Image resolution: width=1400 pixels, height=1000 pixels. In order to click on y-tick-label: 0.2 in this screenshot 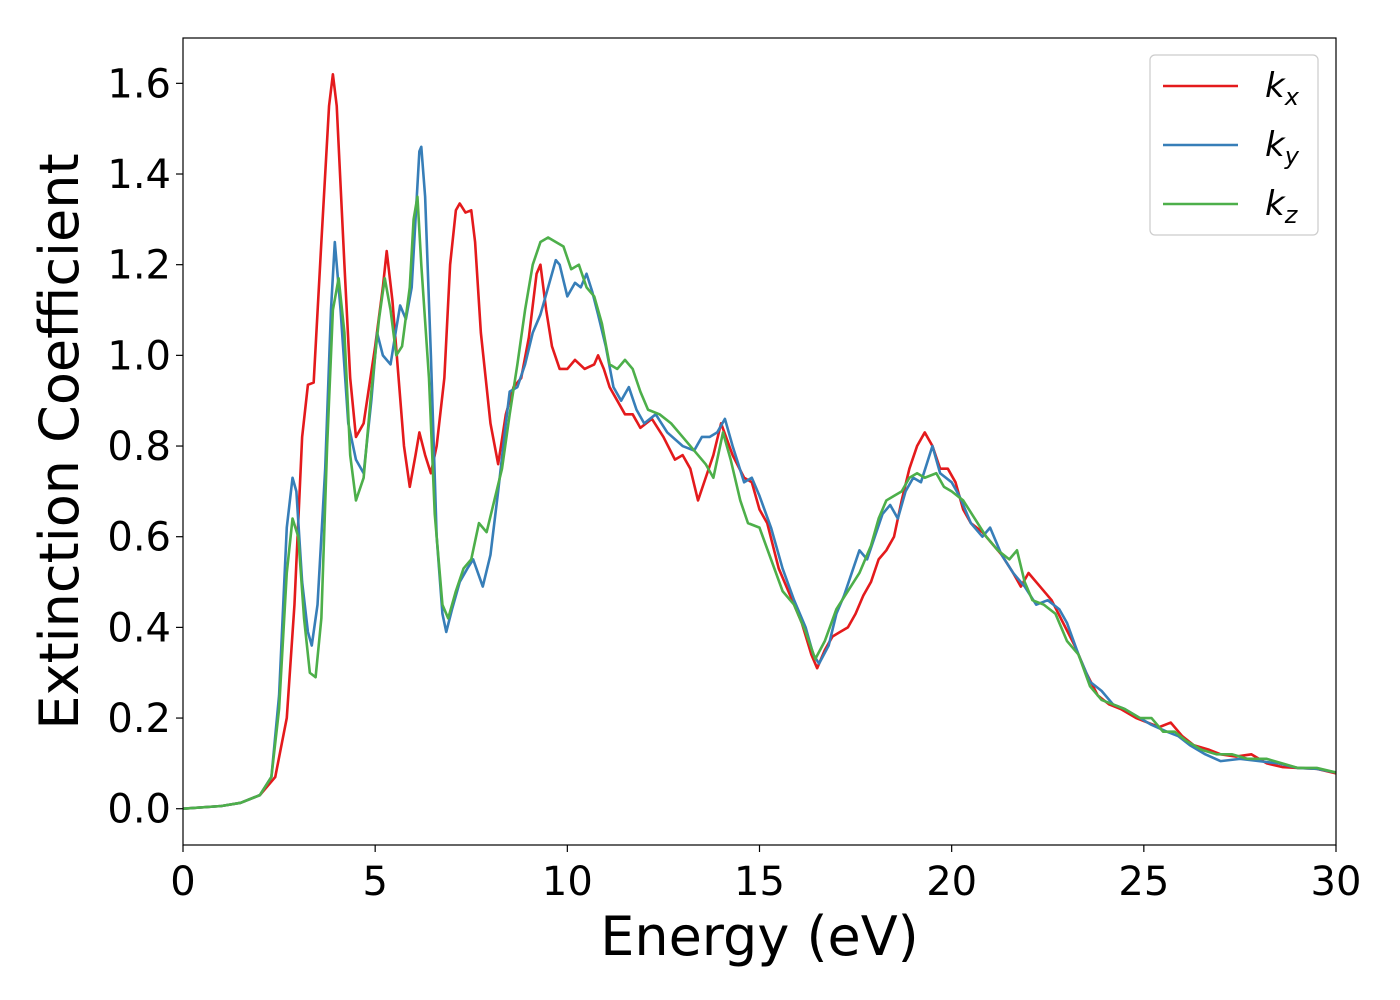, I will do `click(139, 719)`.